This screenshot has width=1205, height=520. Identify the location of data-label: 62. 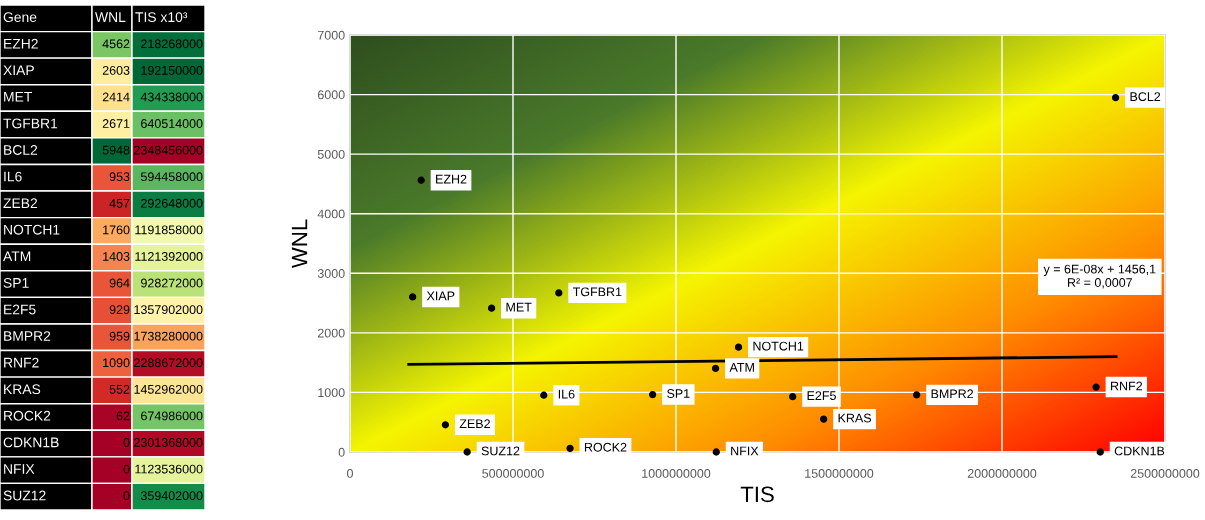
(123, 416).